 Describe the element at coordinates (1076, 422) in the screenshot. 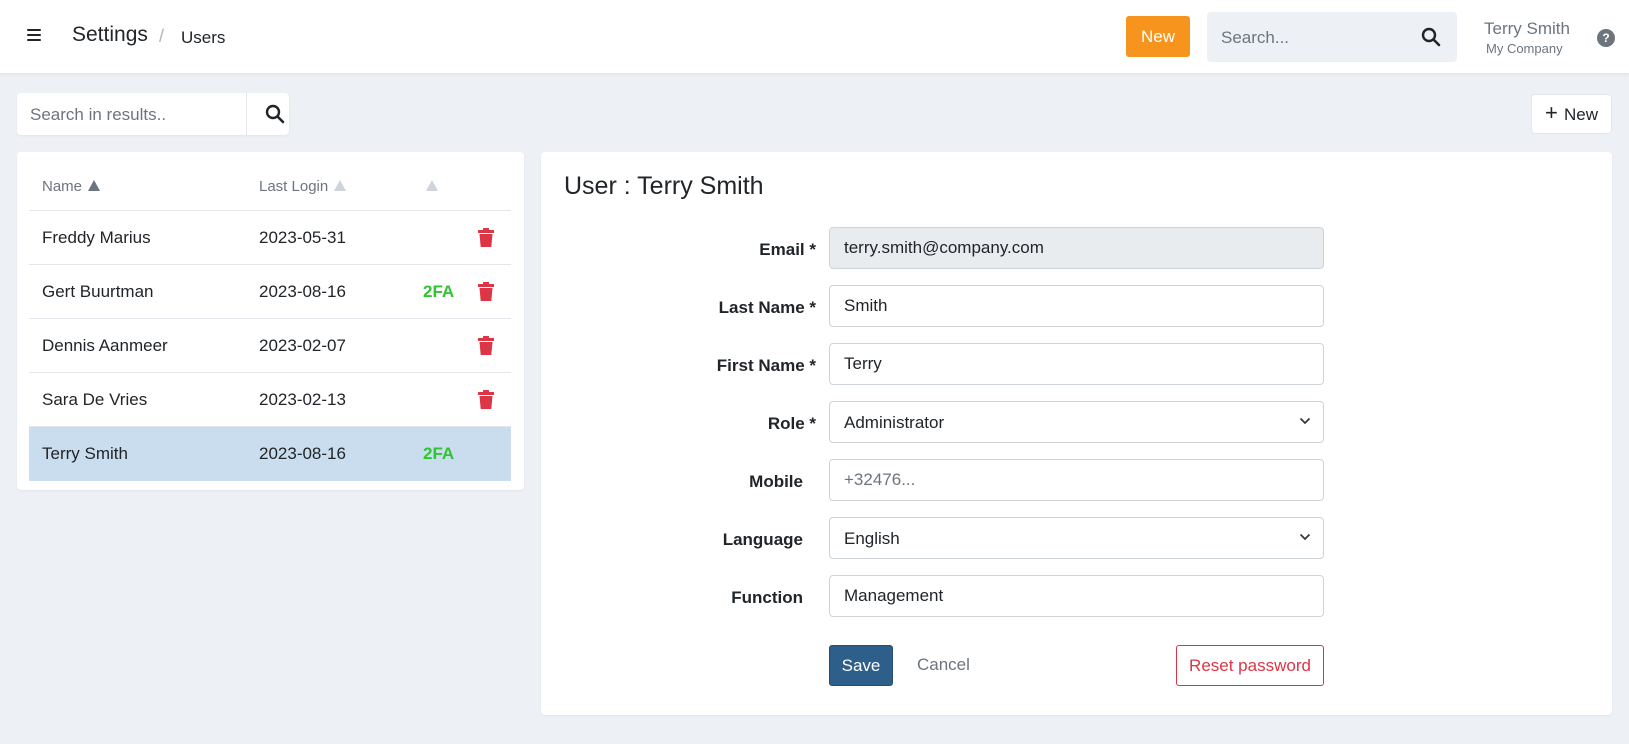

I see `role-select: Administrator` at that location.